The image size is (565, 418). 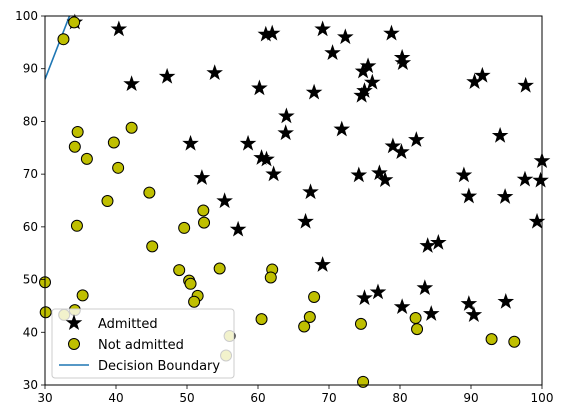 I want to click on y-tick-label: 80, so click(x=30, y=121).